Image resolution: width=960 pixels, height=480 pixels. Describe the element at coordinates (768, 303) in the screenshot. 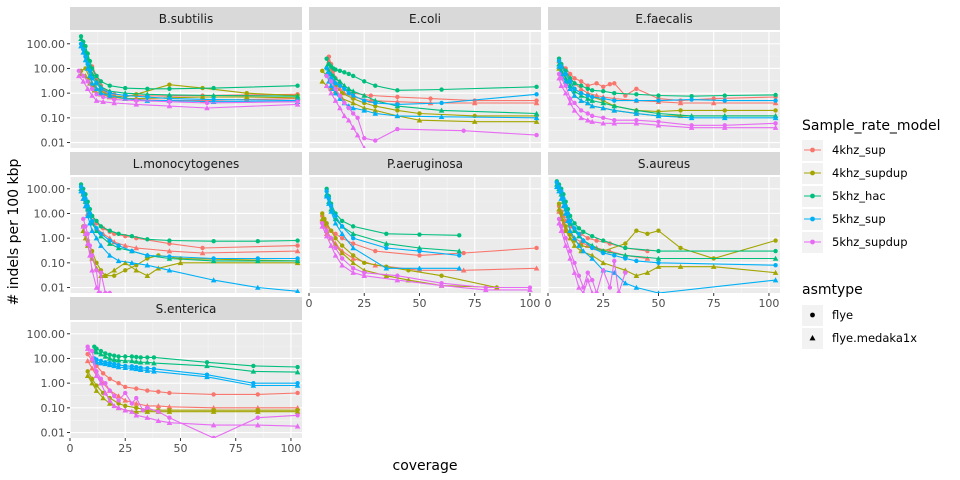

I see `x-tick-label: 100` at that location.